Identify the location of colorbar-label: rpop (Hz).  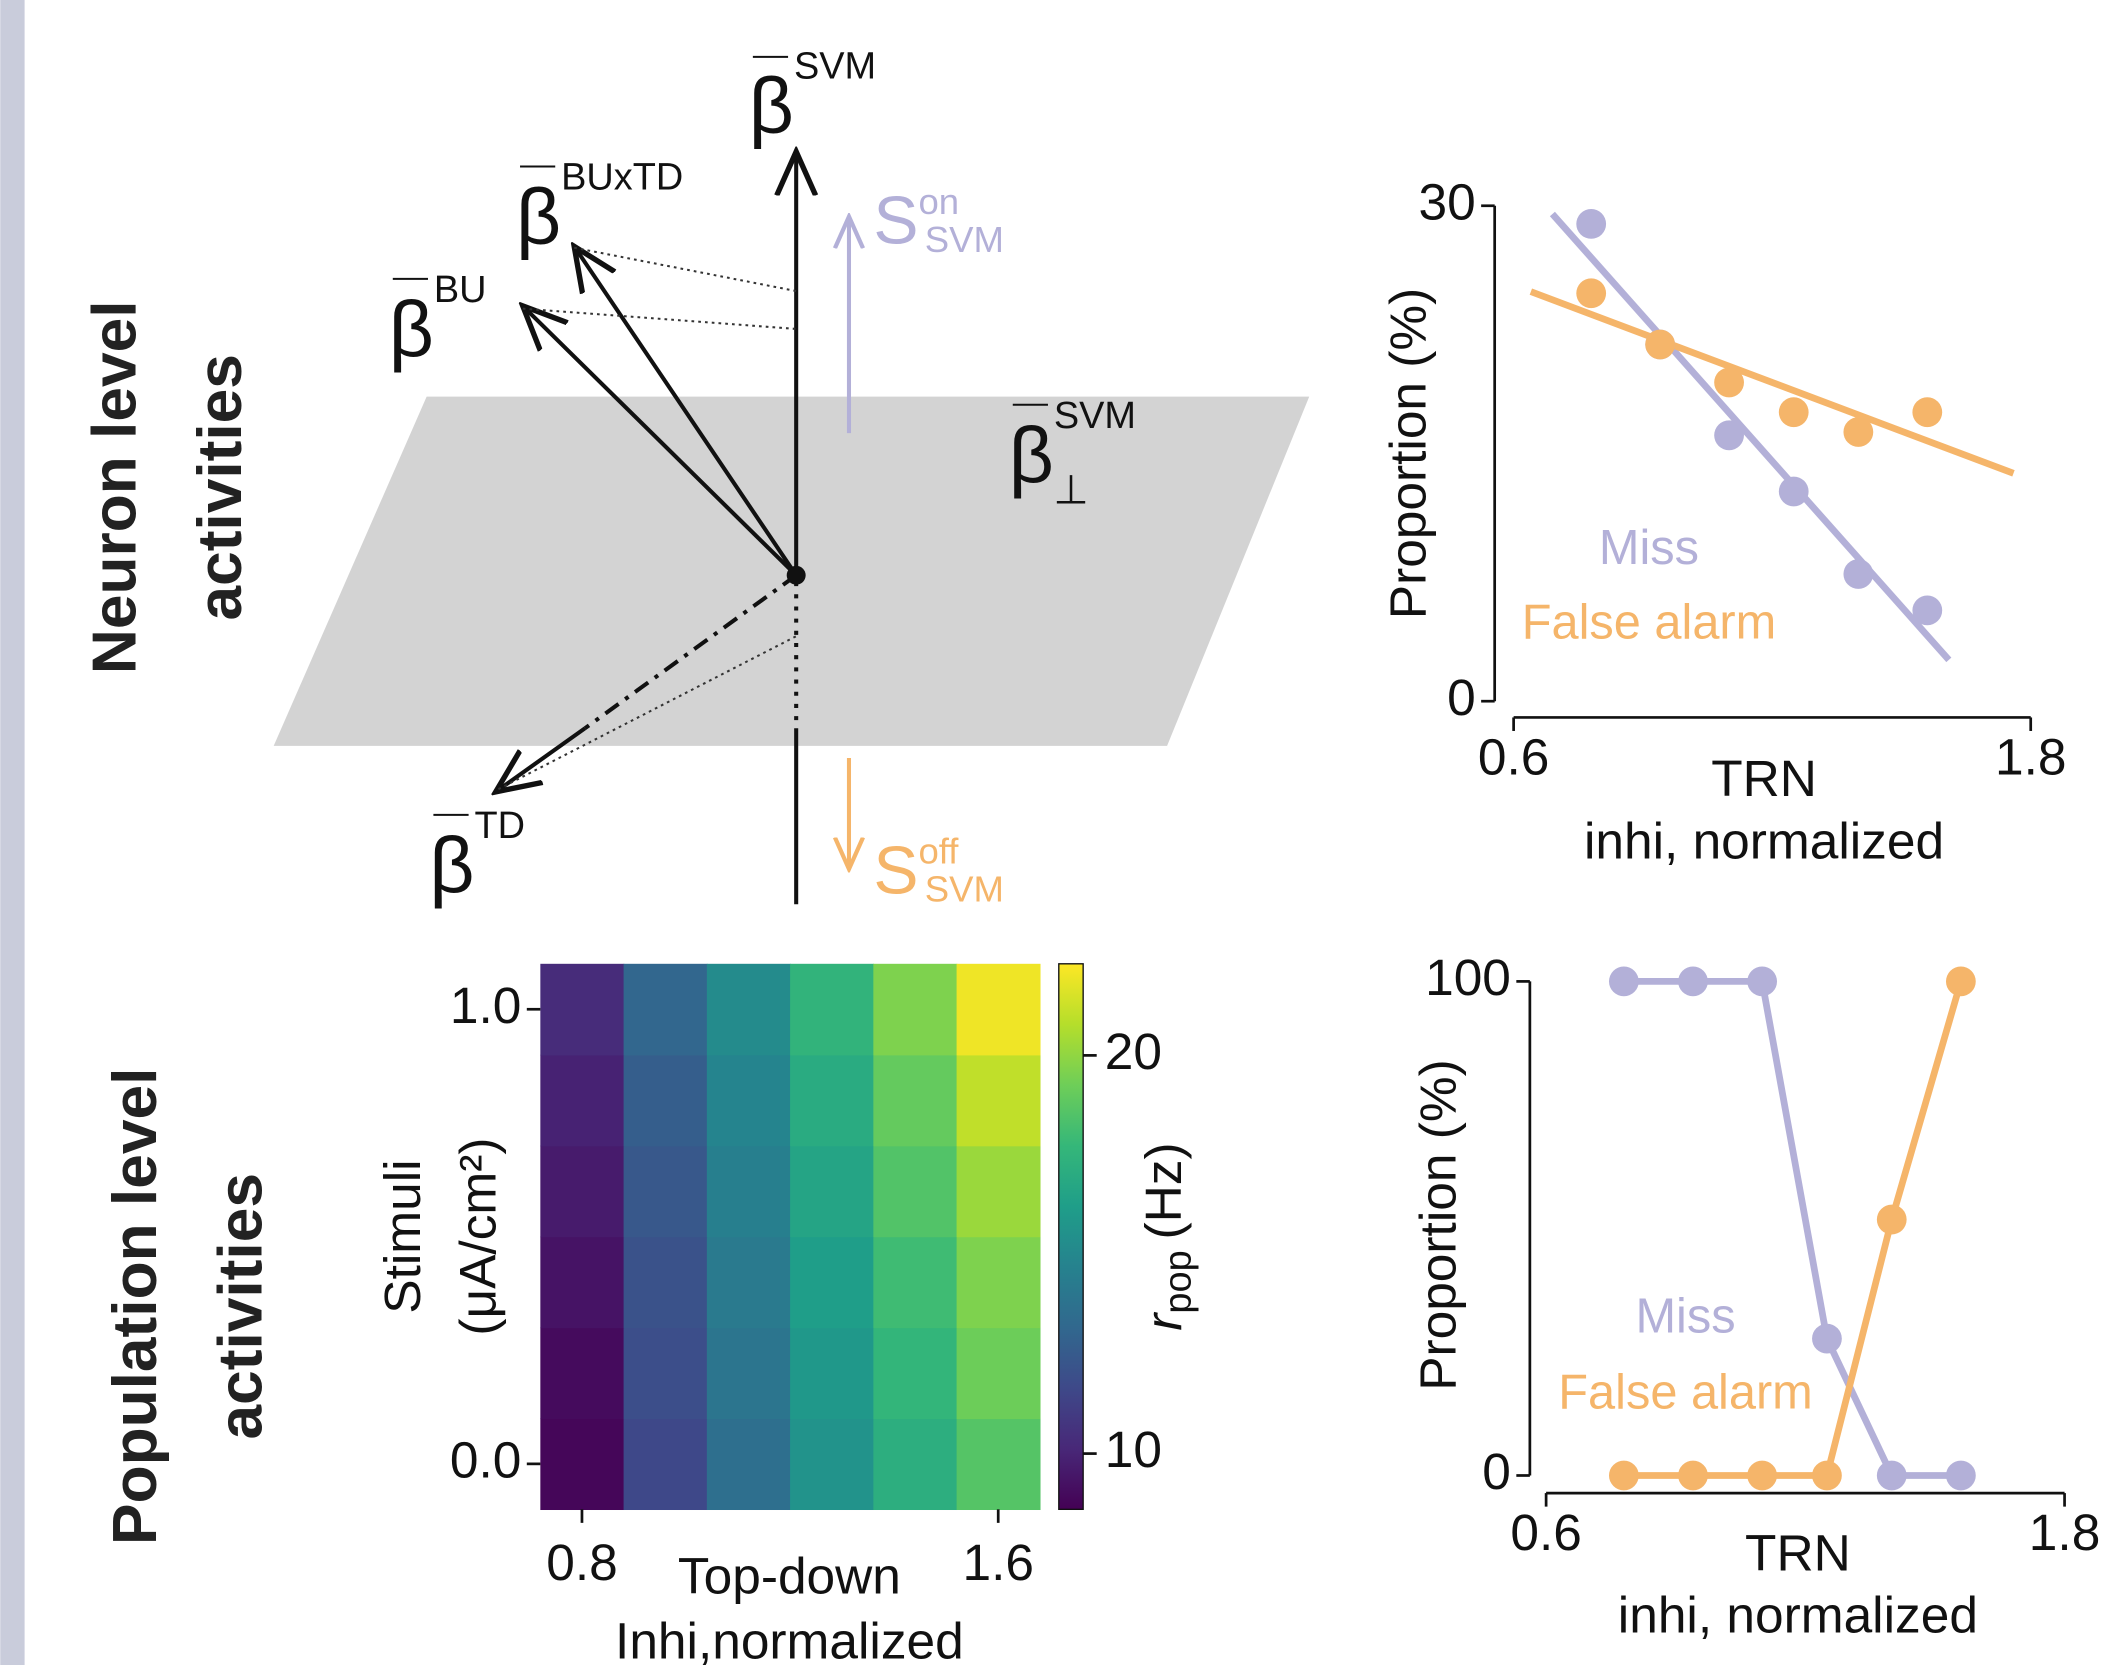
(1167, 1236).